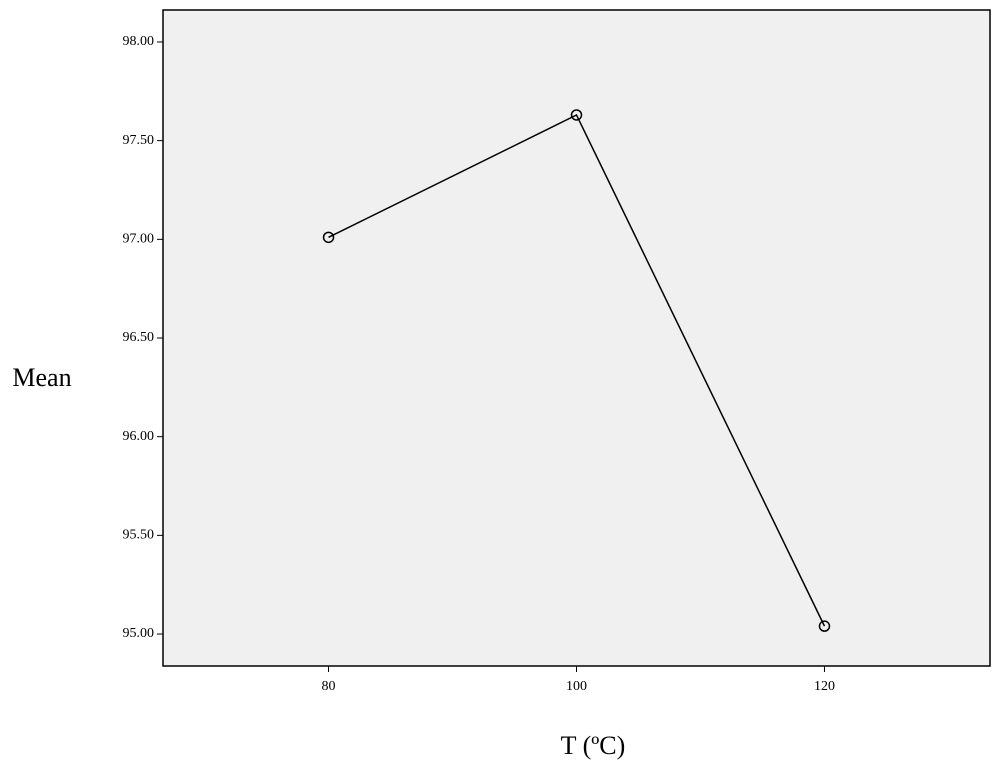 The height and width of the screenshot is (771, 1000). What do you see at coordinates (139, 436) in the screenshot?
I see `y-tick-label: 96.00` at bounding box center [139, 436].